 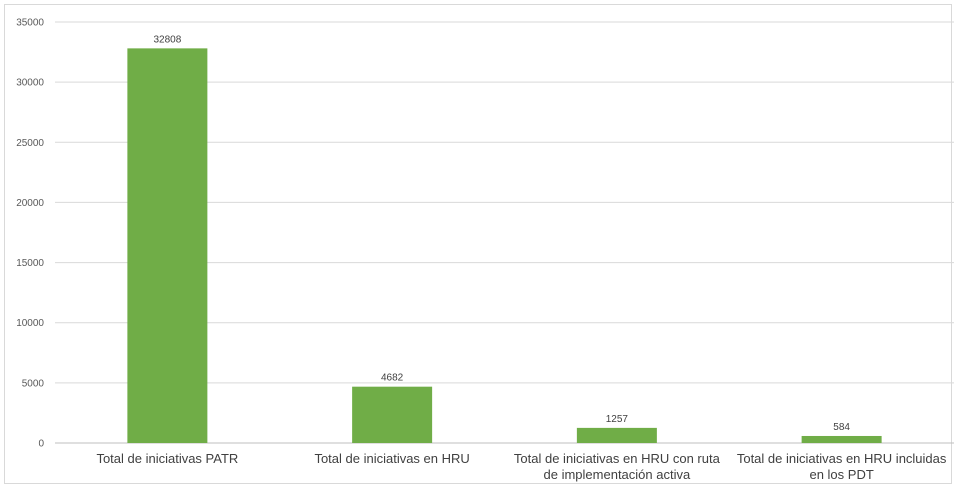 What do you see at coordinates (30, 234) in the screenshot?
I see `y-axis: 0 5000 10000 15000 20000 25000 30000 35000` at bounding box center [30, 234].